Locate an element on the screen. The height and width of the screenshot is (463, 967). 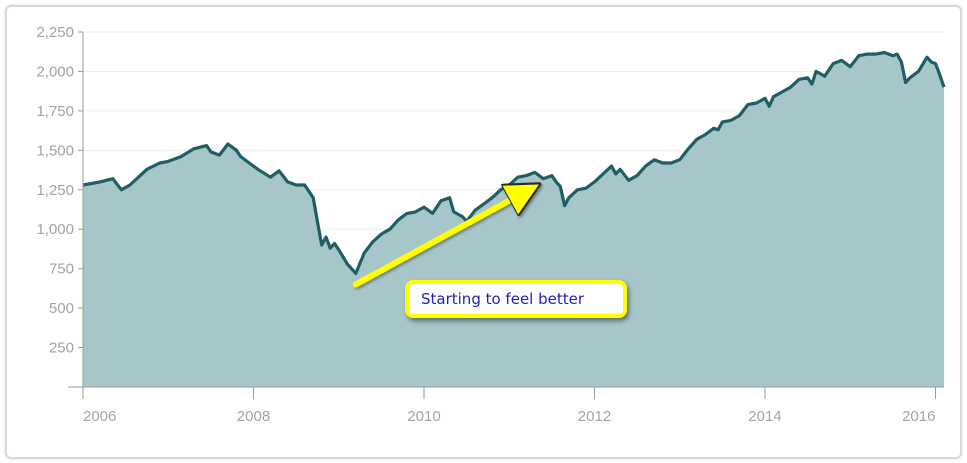
y-tick-label: 750 is located at coordinates (61, 269).